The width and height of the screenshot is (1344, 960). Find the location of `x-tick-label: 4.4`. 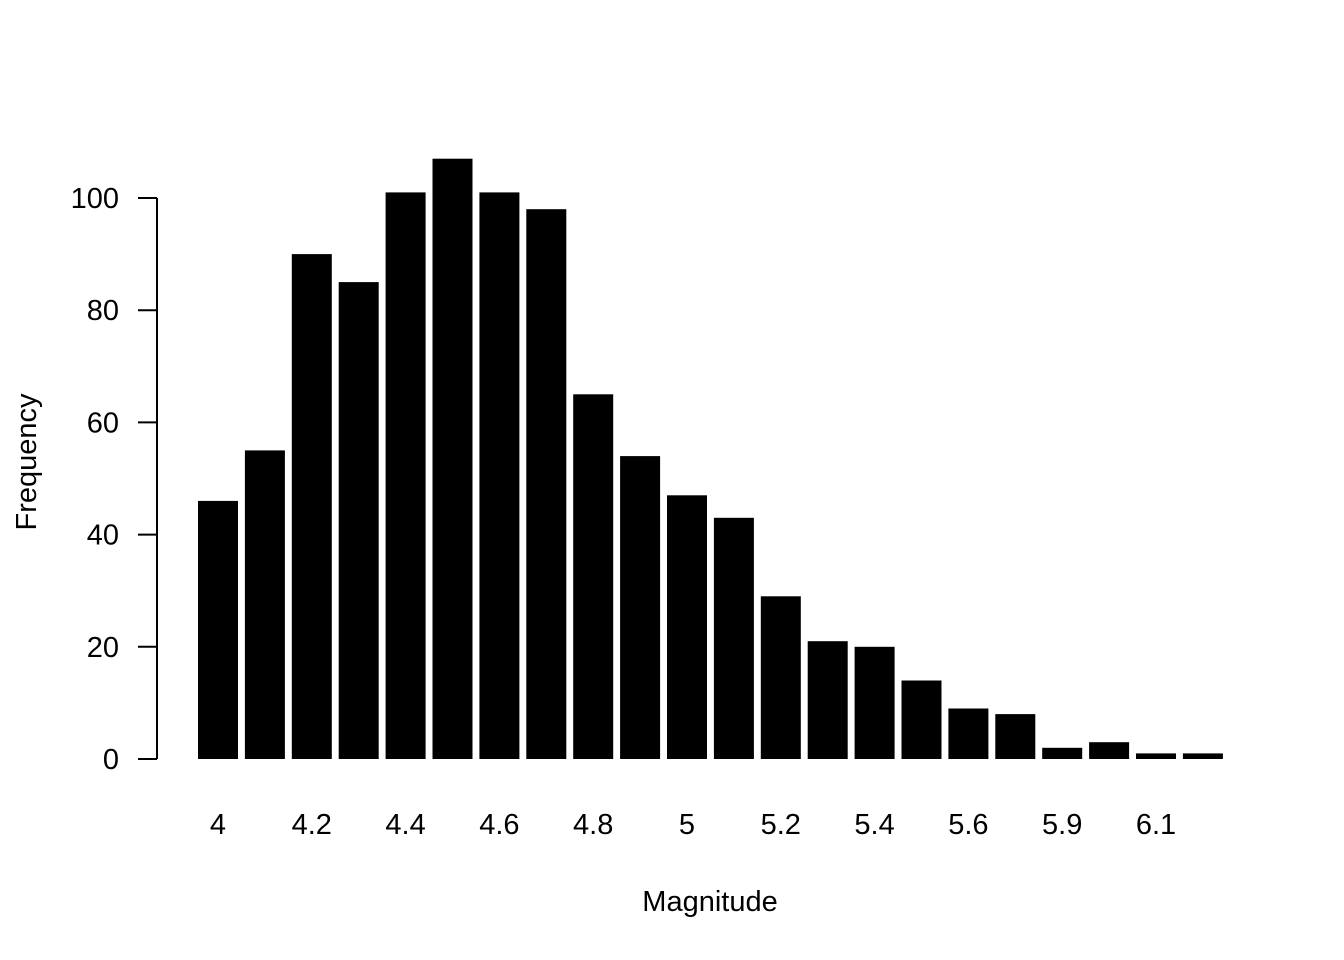

x-tick-label: 4.4 is located at coordinates (405, 825).